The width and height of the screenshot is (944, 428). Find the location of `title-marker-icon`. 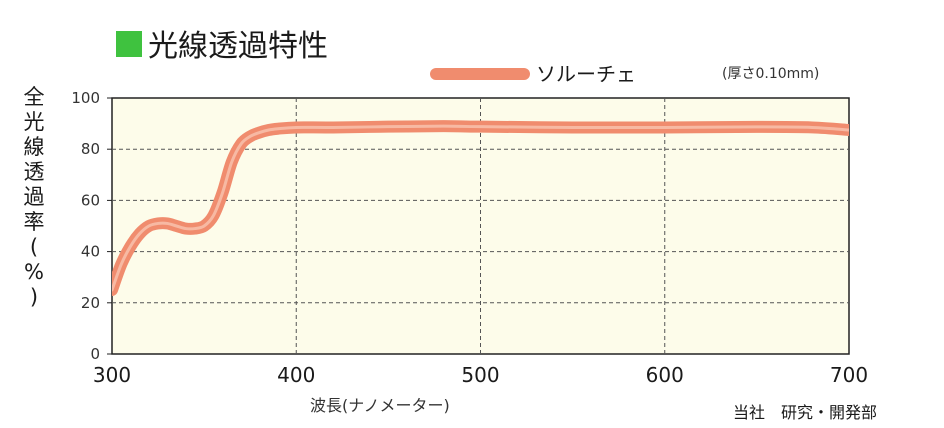

title-marker-icon is located at coordinates (129, 44).